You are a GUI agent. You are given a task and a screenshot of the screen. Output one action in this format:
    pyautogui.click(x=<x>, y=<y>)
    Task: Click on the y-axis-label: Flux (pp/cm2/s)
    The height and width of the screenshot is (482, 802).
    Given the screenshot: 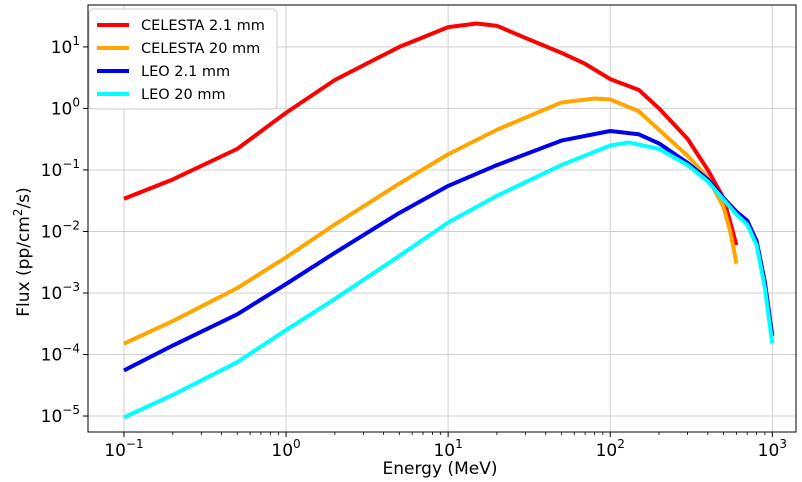 What is the action you would take?
    pyautogui.click(x=22, y=251)
    